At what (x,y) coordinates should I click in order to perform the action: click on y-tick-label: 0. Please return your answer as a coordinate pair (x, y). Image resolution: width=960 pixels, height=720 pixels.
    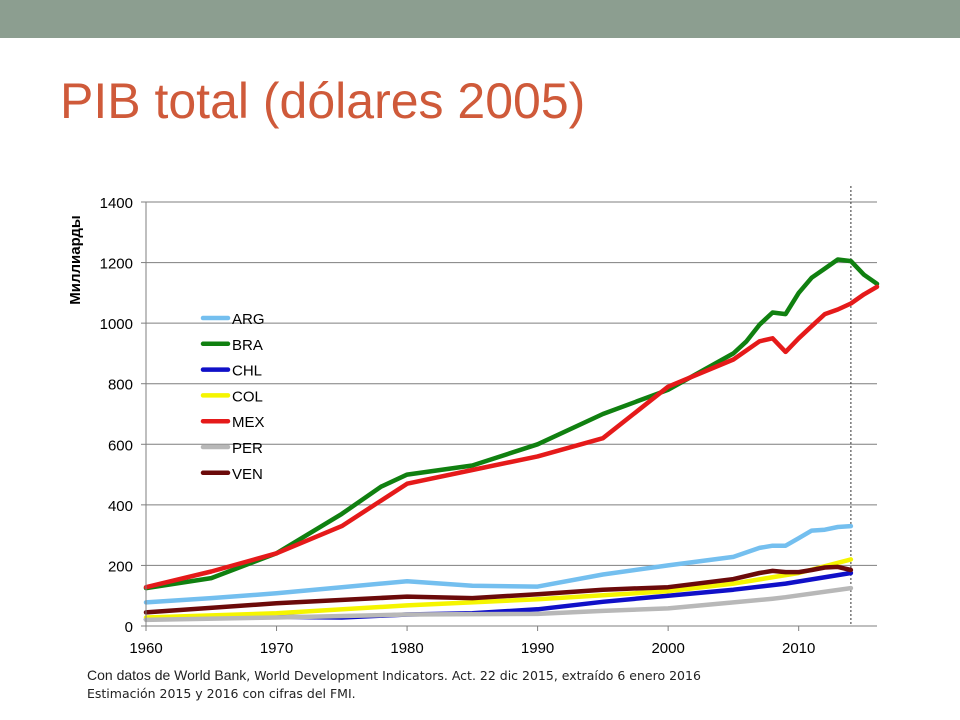
    Looking at the image, I should click on (129, 627).